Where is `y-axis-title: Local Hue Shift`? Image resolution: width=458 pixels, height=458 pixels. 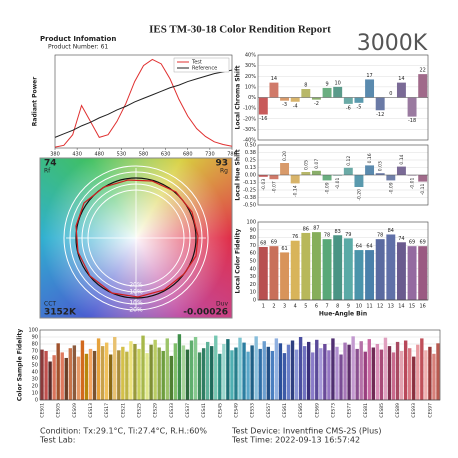 y-axis-title: Local Hue Shift is located at coordinates (238, 174).